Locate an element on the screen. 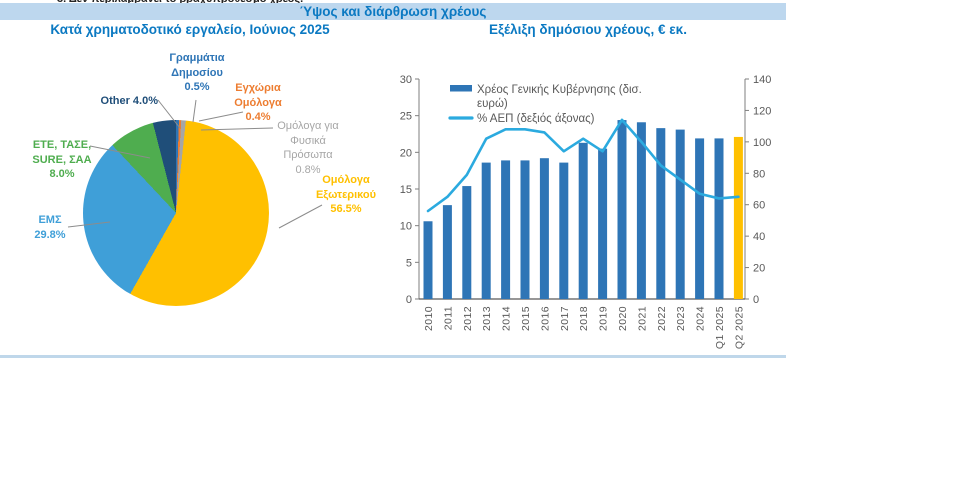  legend-swatch-bar is located at coordinates (461, 88).